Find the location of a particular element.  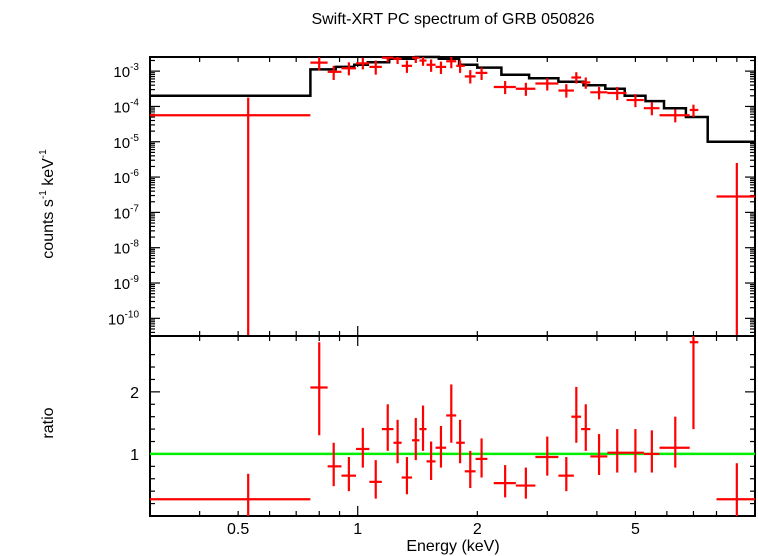

y-tick-exp: -7 is located at coordinates (134, 208).